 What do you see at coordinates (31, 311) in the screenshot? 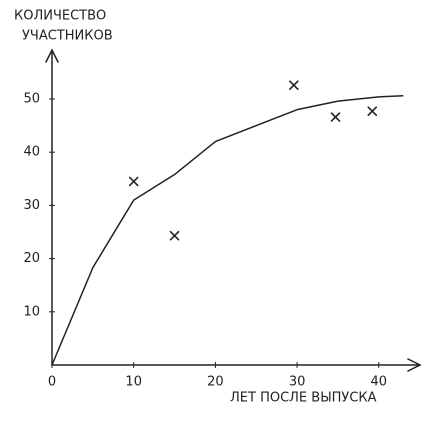
I see `y-tick-label: 10` at bounding box center [31, 311].